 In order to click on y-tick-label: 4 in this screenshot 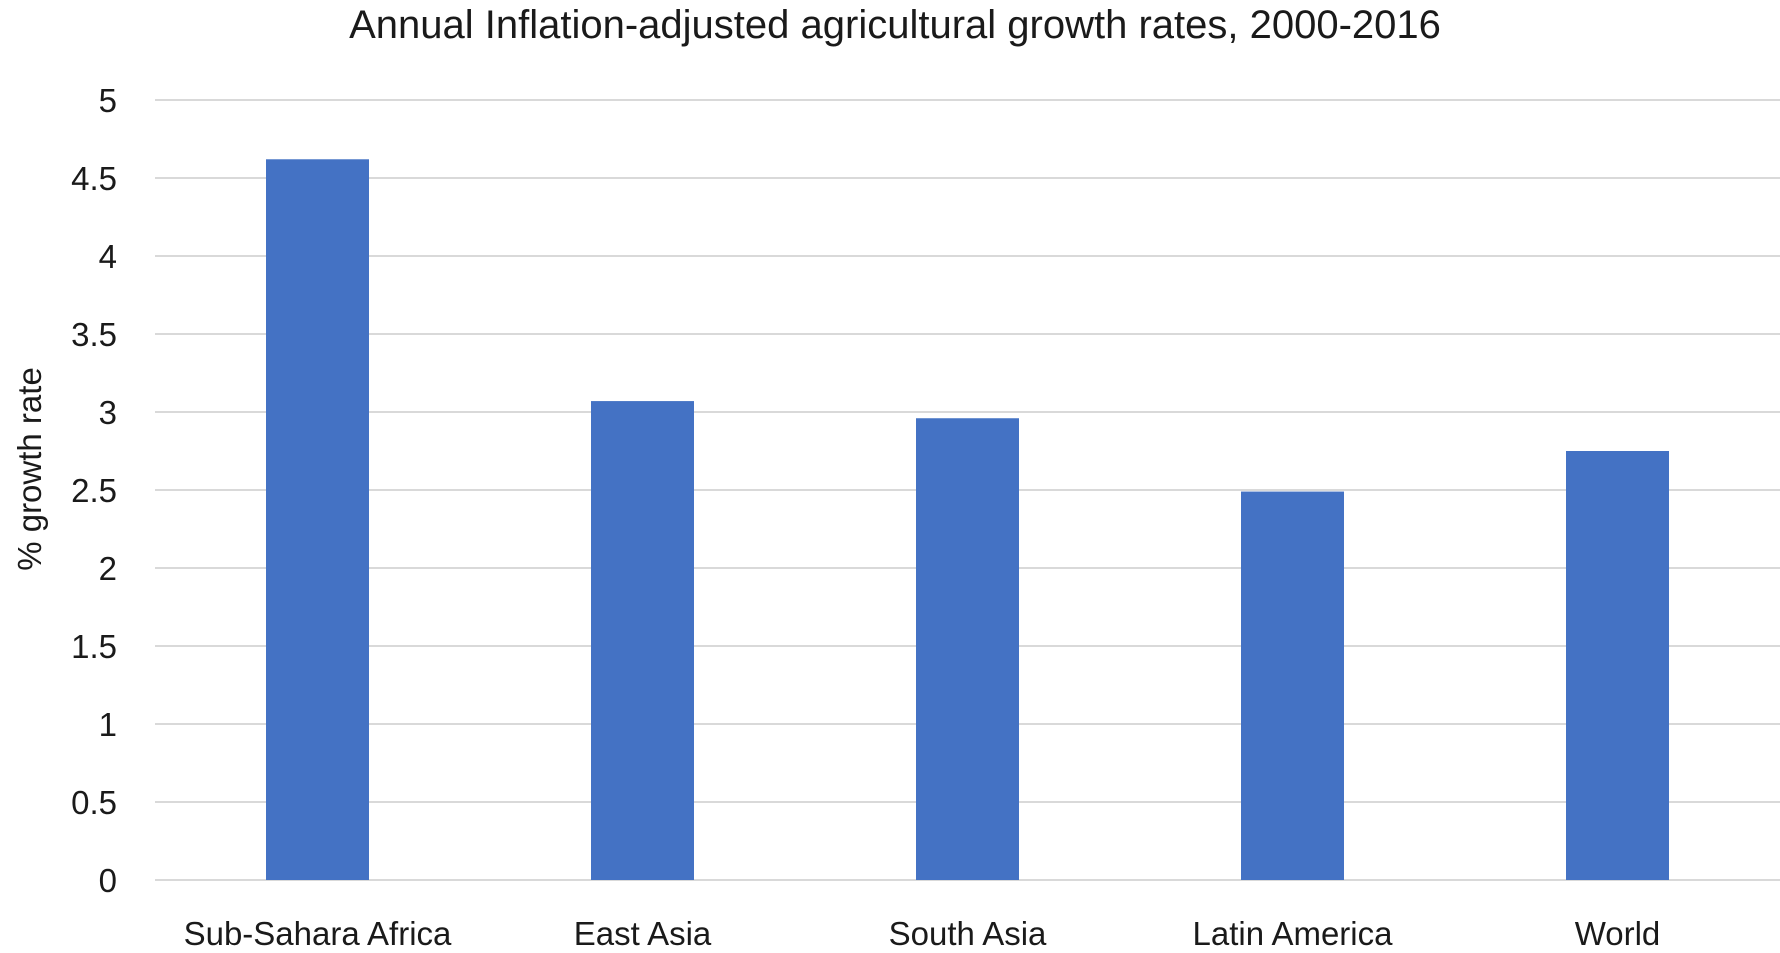, I will do `click(108, 256)`.